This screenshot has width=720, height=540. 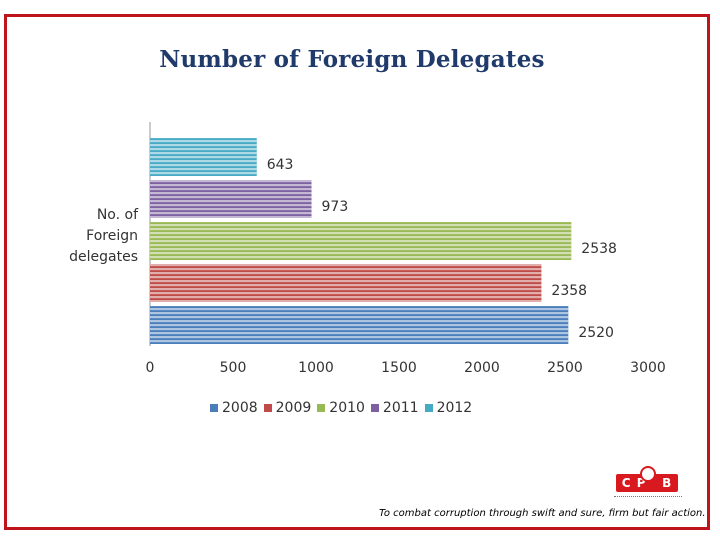 I want to click on legend-item-2011: 2011, so click(x=394, y=408).